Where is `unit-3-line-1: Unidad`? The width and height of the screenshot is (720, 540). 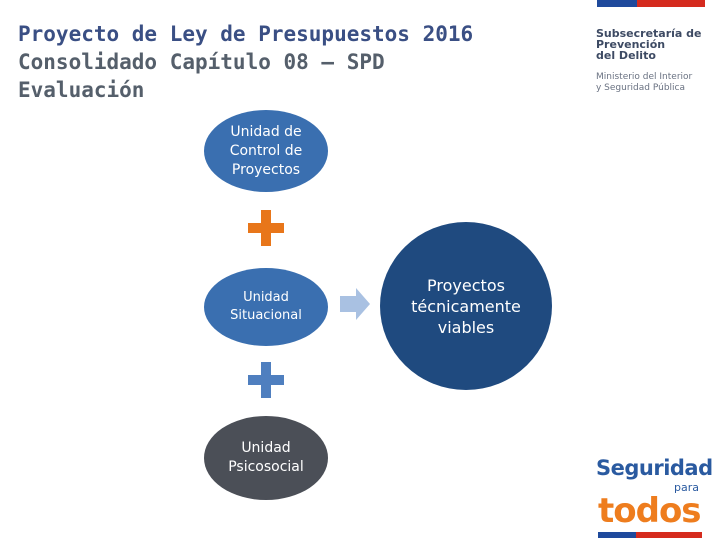
unit-3-line-1: Unidad is located at coordinates (266, 448).